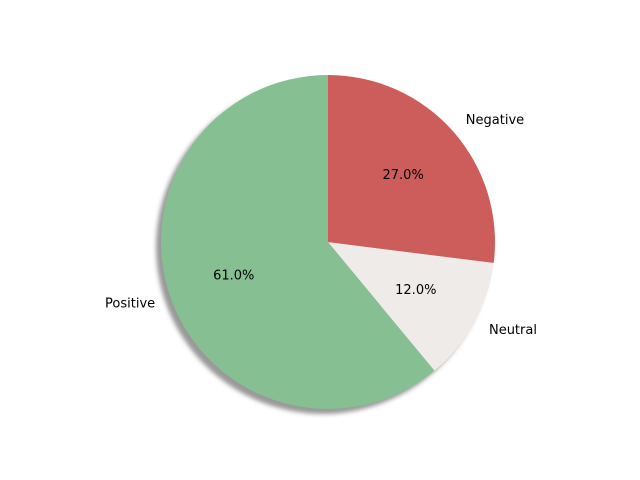 The image size is (640, 480). What do you see at coordinates (495, 120) in the screenshot?
I see `slice-label-negative: Negative` at bounding box center [495, 120].